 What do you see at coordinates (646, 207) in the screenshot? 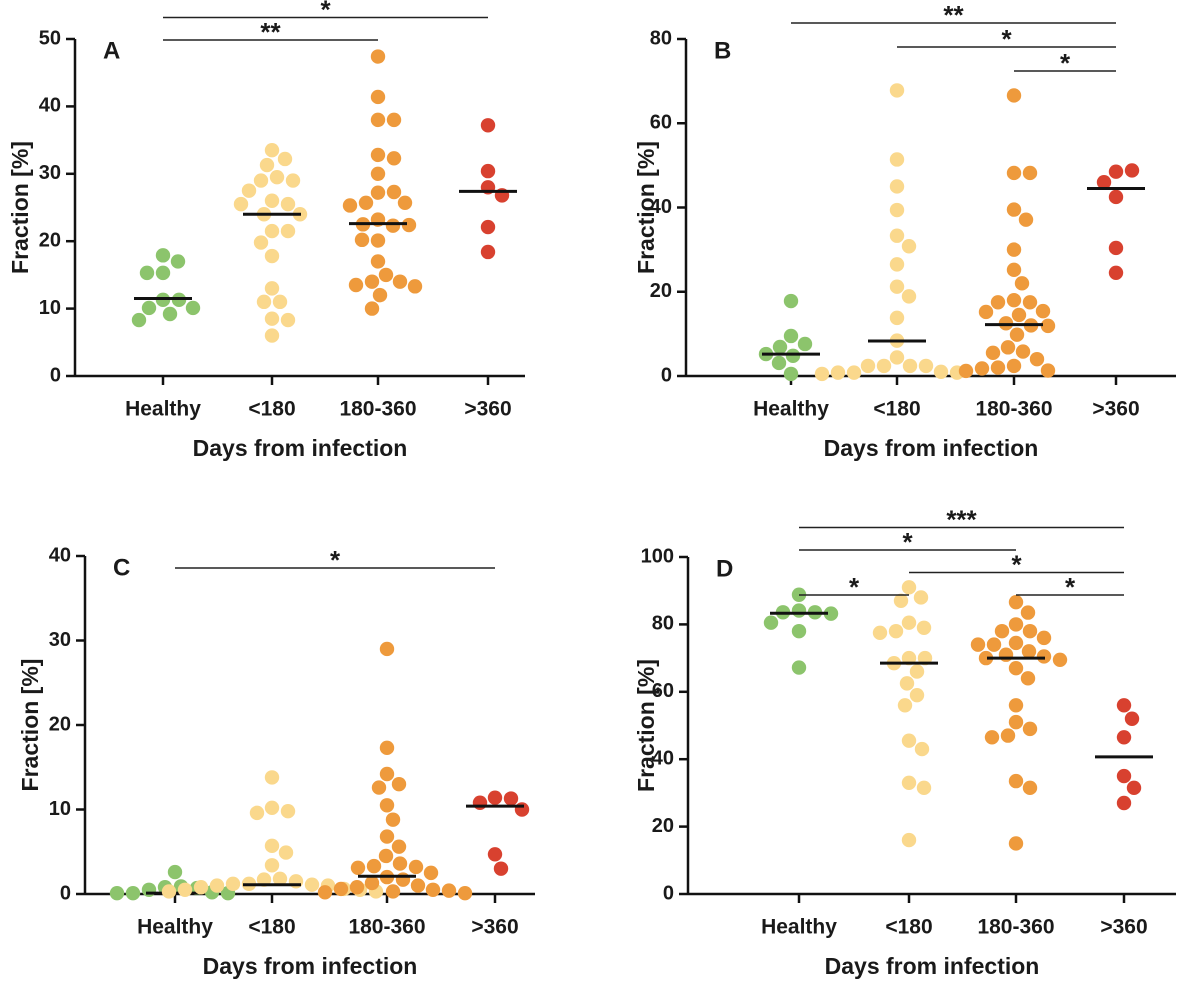
I see `y-axis-label: Fraction [%]` at bounding box center [646, 207].